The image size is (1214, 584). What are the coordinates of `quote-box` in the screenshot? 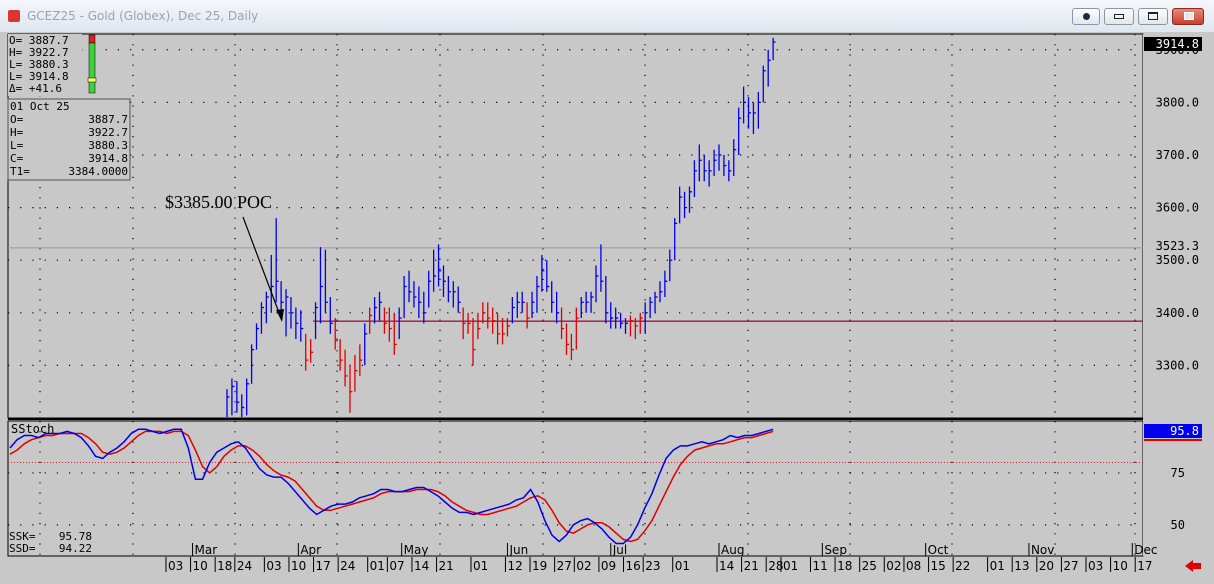 It's located at (45, 65).